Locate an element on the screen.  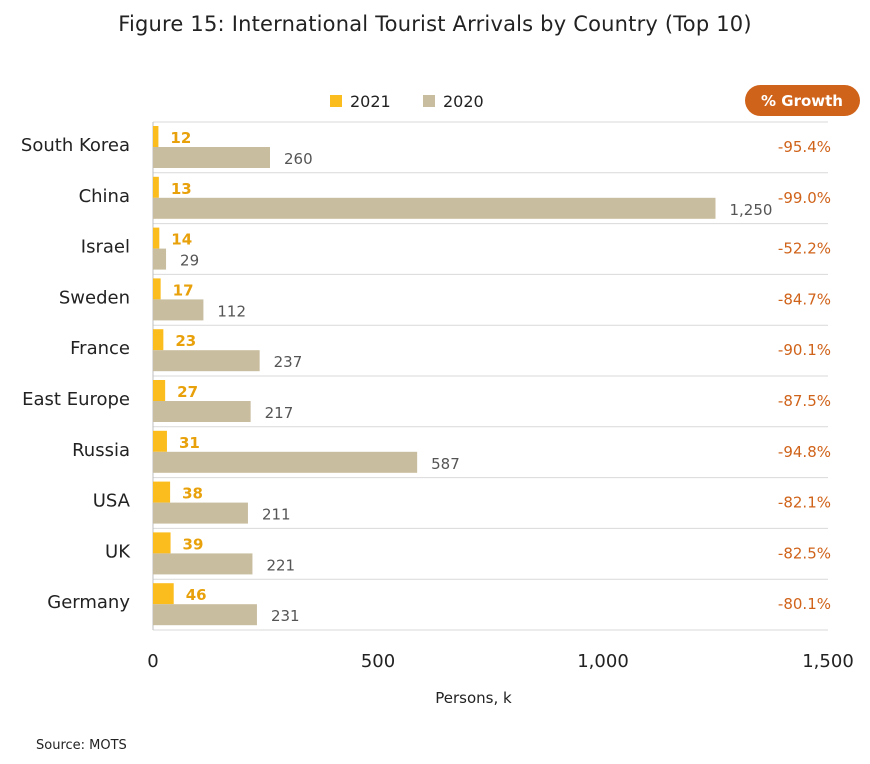
data-label-2020: 1,250 is located at coordinates (751, 210).